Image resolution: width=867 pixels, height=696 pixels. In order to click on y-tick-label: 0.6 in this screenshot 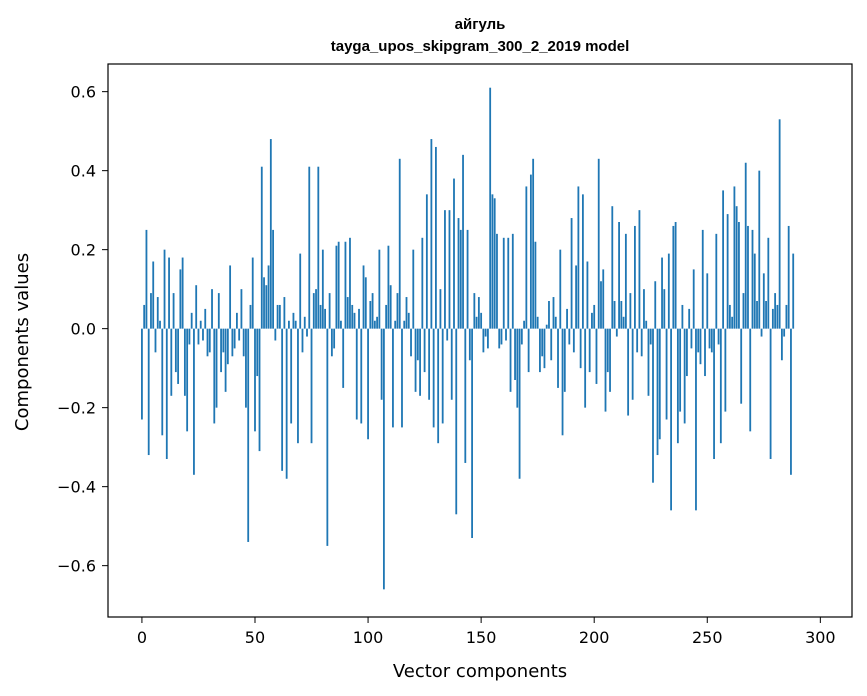, I will do `click(83, 92)`.